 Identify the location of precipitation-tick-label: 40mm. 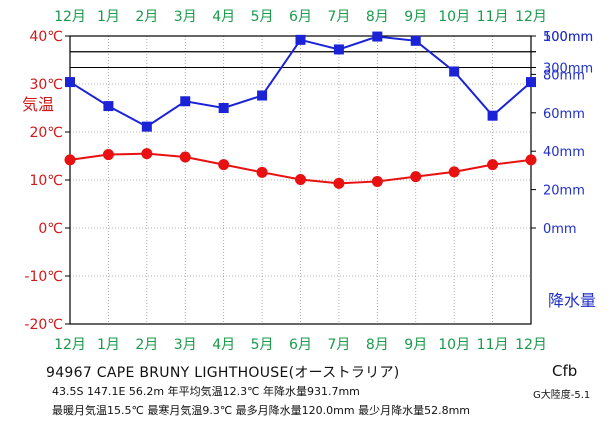
(564, 152).